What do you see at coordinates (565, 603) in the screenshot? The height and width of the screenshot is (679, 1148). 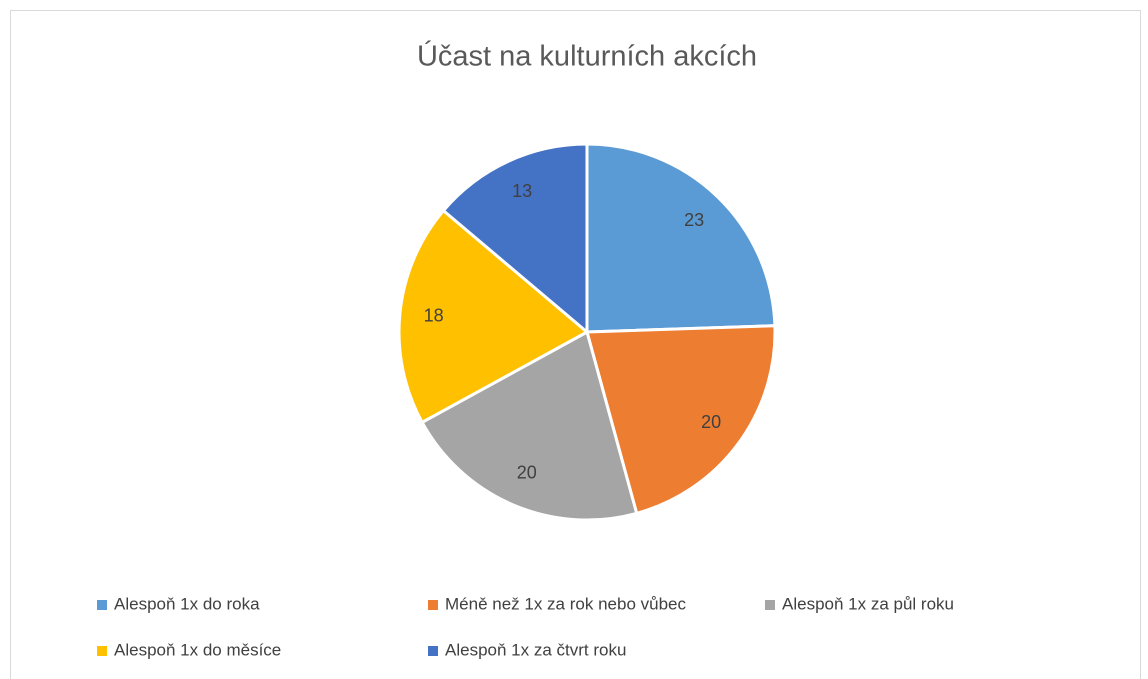 I see `legend-label: Méně než 1x za rok nebo vůbec` at bounding box center [565, 603].